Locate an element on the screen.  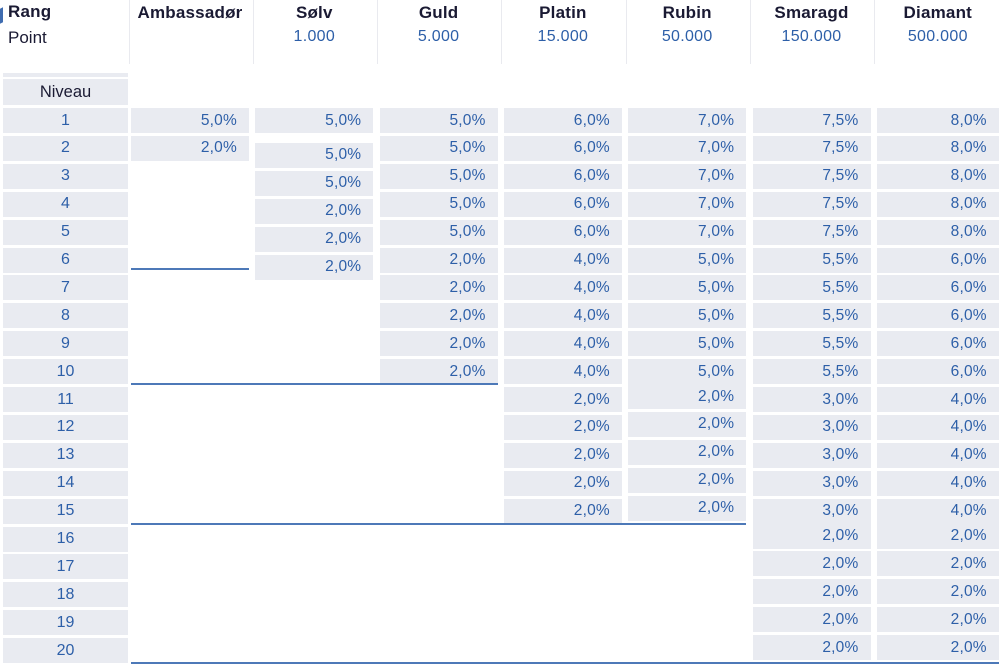
niveau-cell: 13 is located at coordinates (65, 455).